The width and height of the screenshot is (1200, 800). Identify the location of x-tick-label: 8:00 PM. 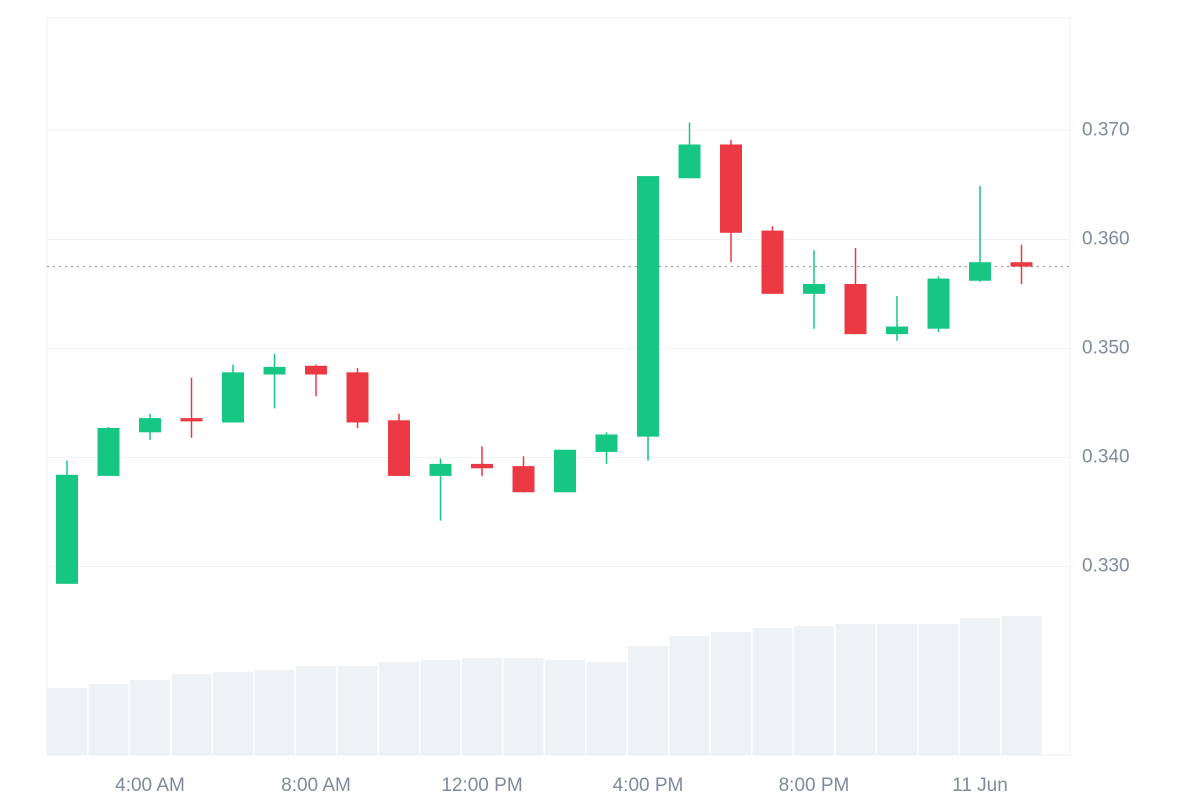
(814, 785).